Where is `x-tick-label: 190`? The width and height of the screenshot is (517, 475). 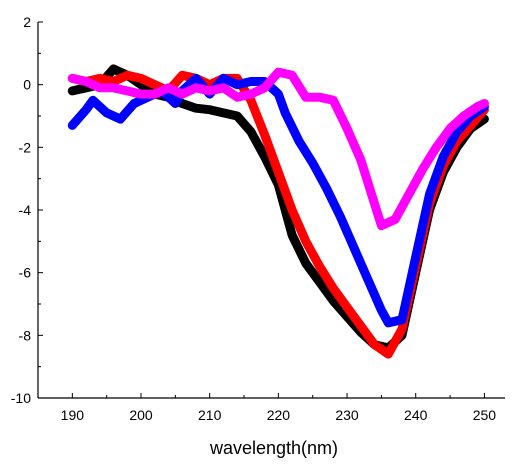
x-tick-label: 190 is located at coordinates (73, 415).